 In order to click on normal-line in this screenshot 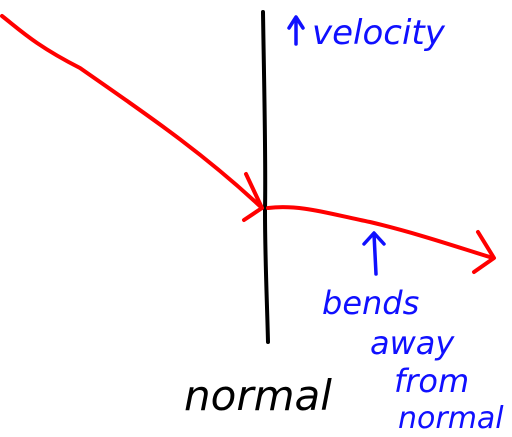, I will do `click(265, 177)`.